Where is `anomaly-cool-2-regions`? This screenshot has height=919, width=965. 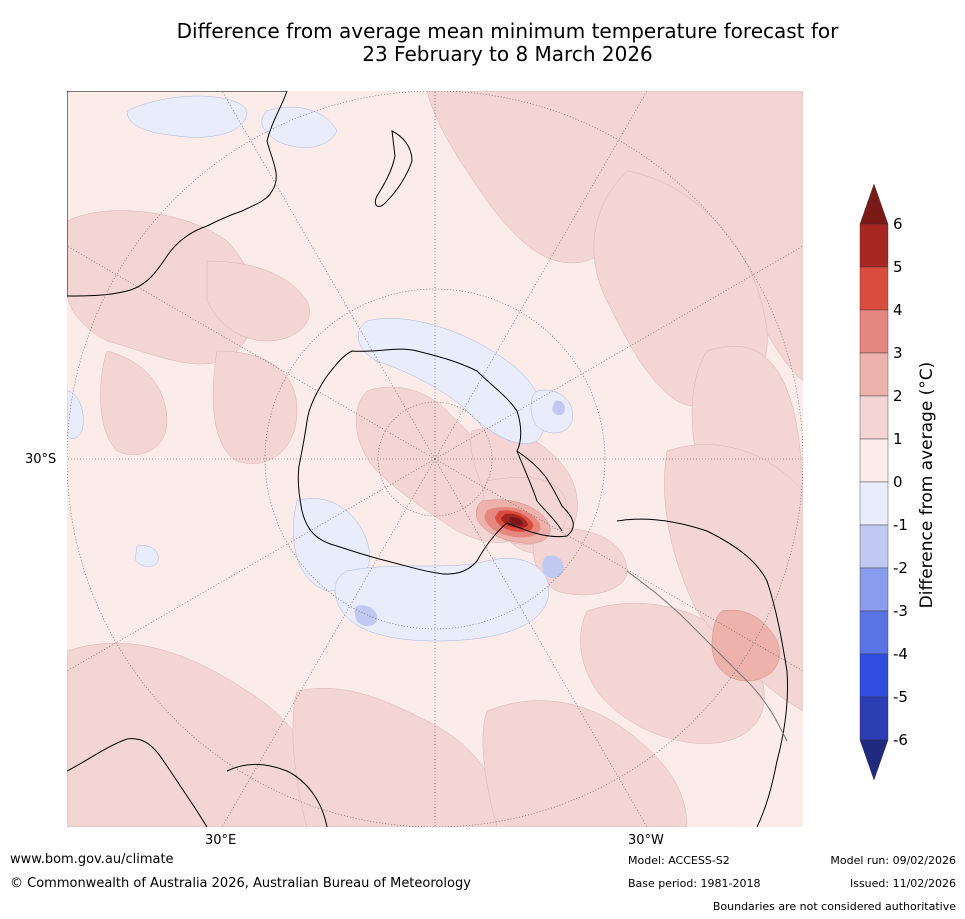
anomaly-cool-2-regions is located at coordinates (459, 513).